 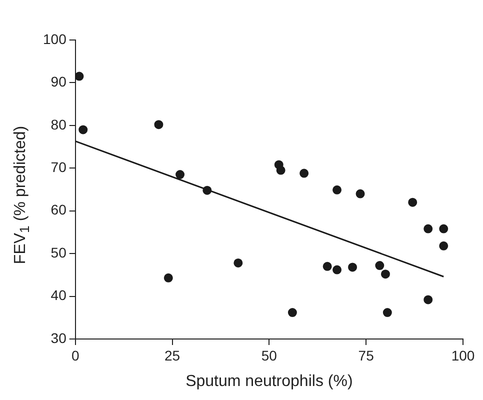 I want to click on x-tick-label: 75, so click(x=366, y=355).